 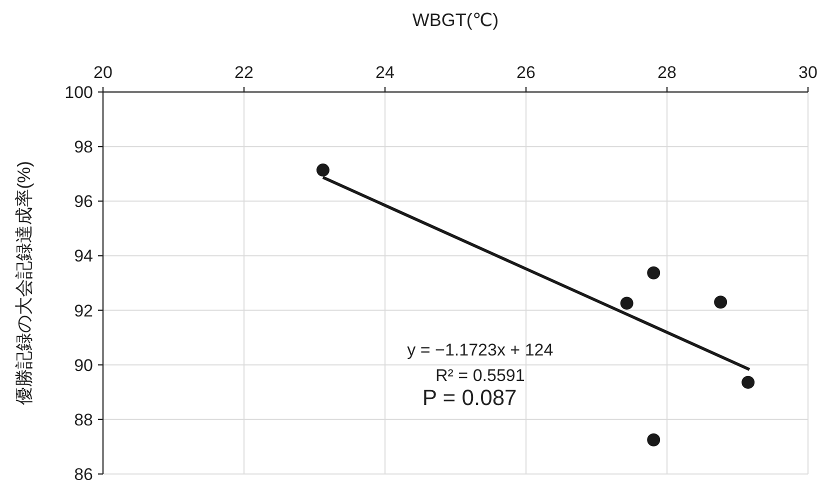 I want to click on y-tick-label: 94, so click(x=83, y=256).